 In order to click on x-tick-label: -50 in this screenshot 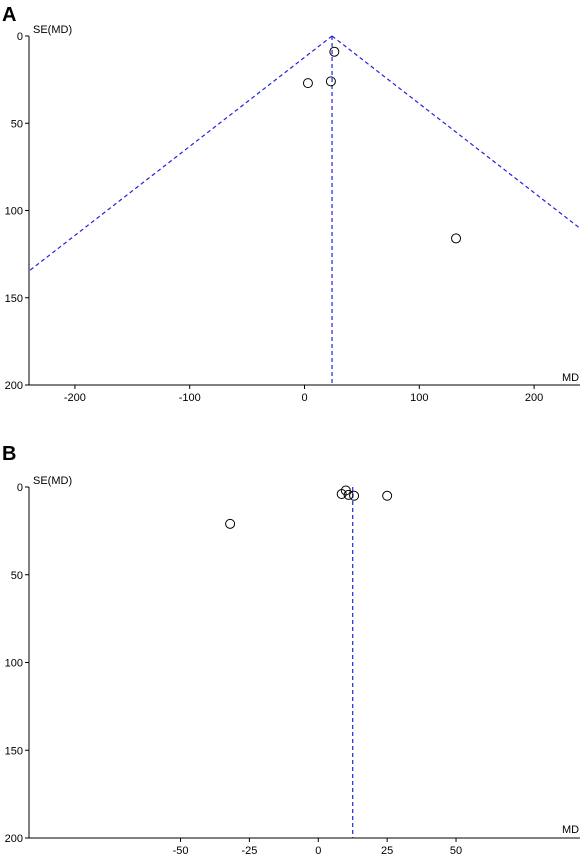, I will do `click(181, 851)`.